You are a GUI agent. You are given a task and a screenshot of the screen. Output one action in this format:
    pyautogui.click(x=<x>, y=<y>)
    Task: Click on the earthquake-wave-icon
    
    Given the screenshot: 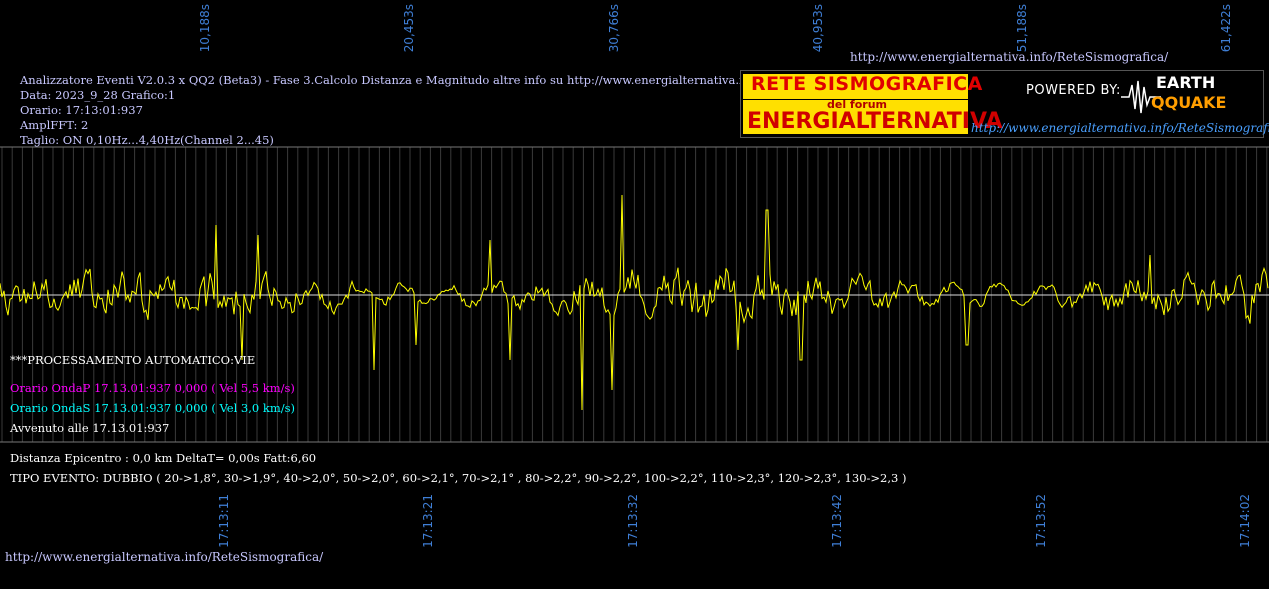 What is the action you would take?
    pyautogui.click(x=1141, y=97)
    